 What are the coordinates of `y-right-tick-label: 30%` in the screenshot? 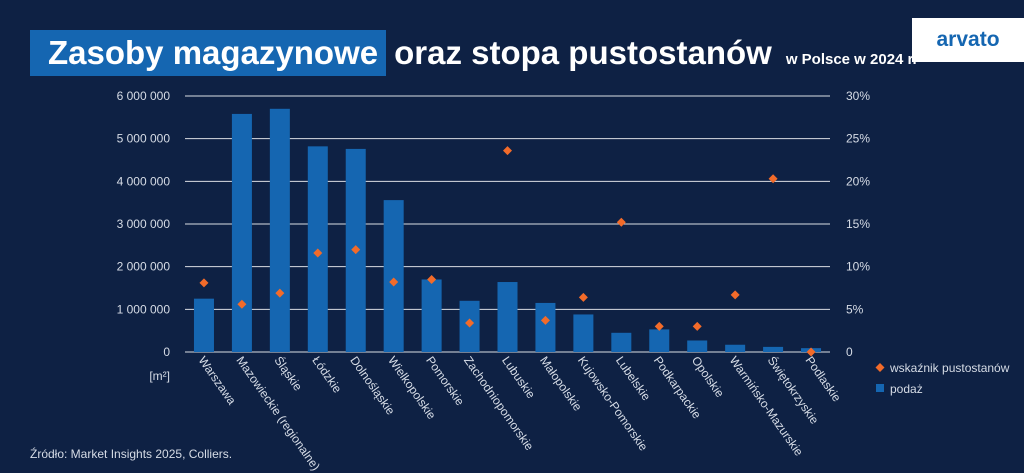 It's located at (858, 96).